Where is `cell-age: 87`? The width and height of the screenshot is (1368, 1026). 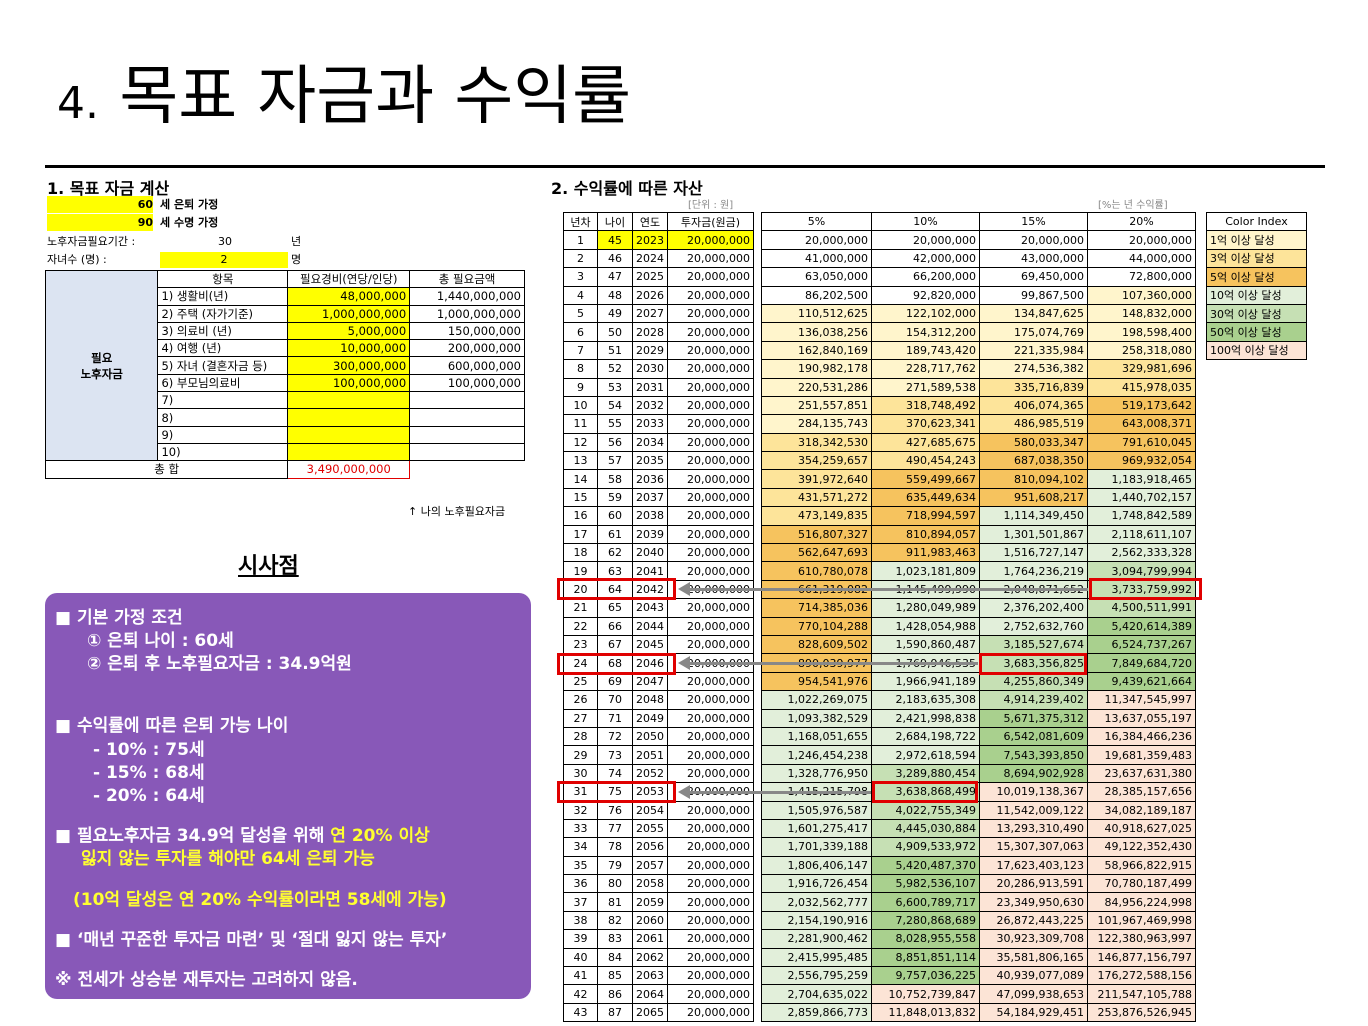
cell-age: 87 is located at coordinates (615, 1012).